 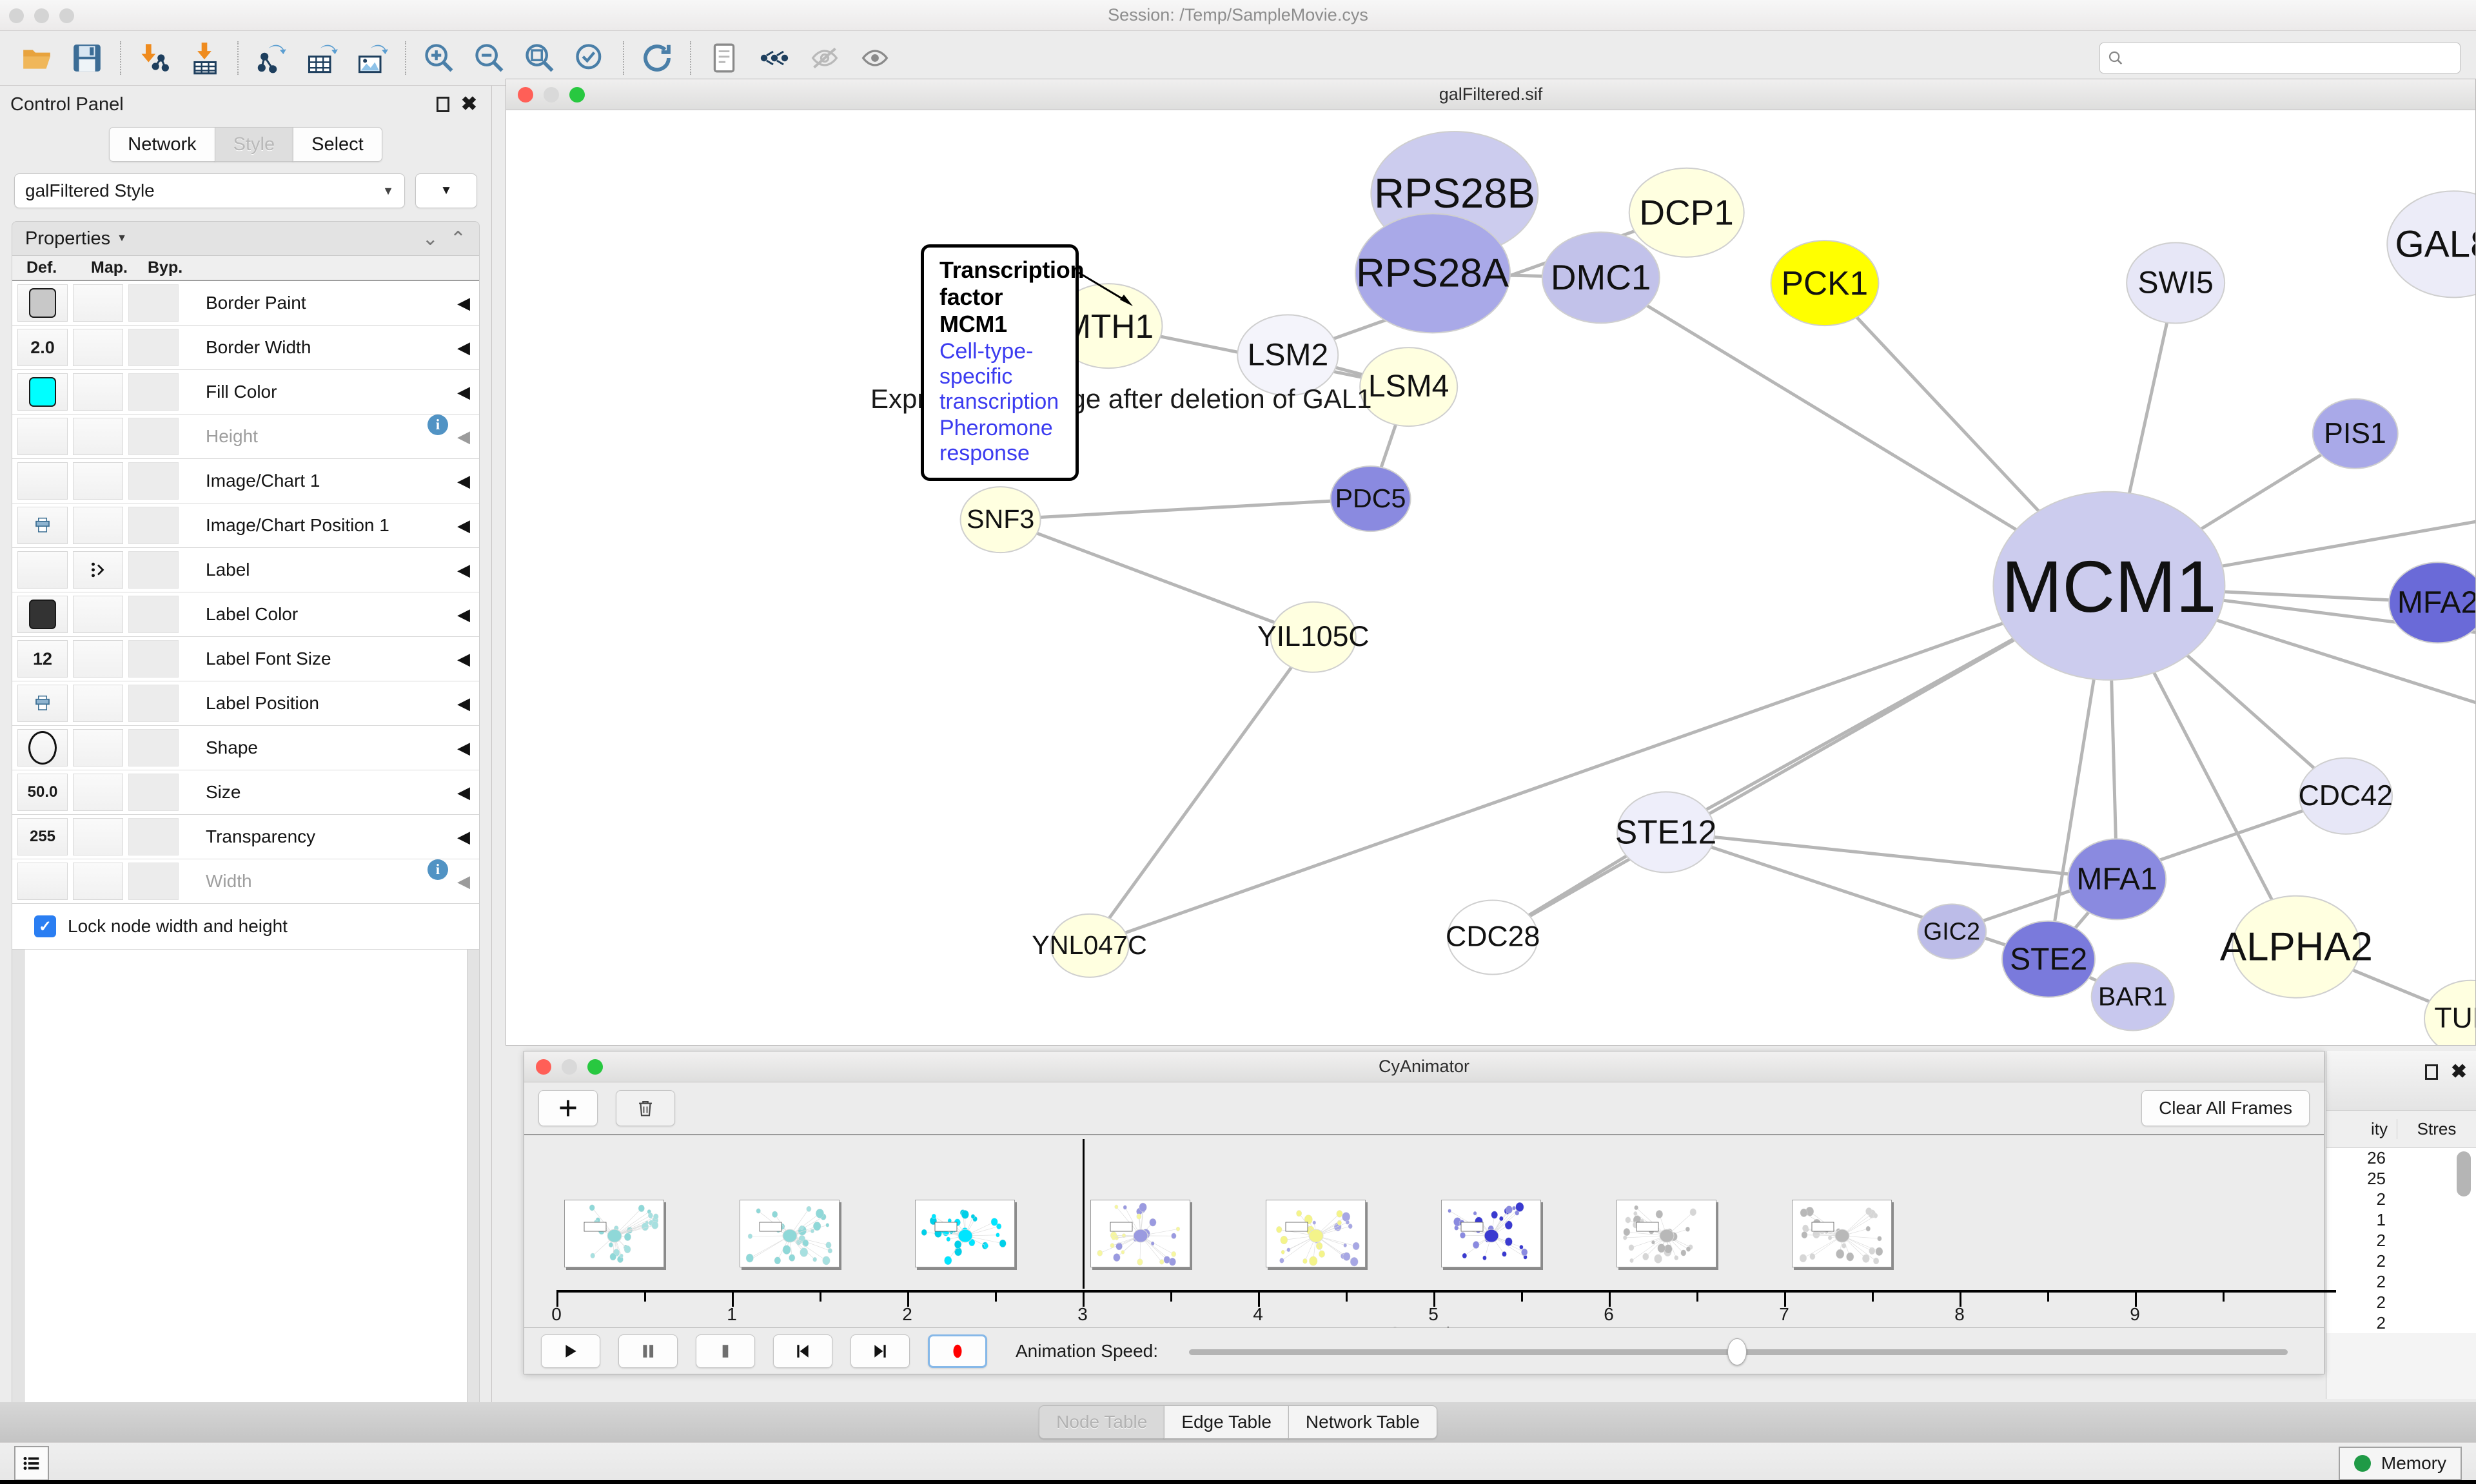 I want to click on property-row: Height i ◀, so click(x=245, y=437).